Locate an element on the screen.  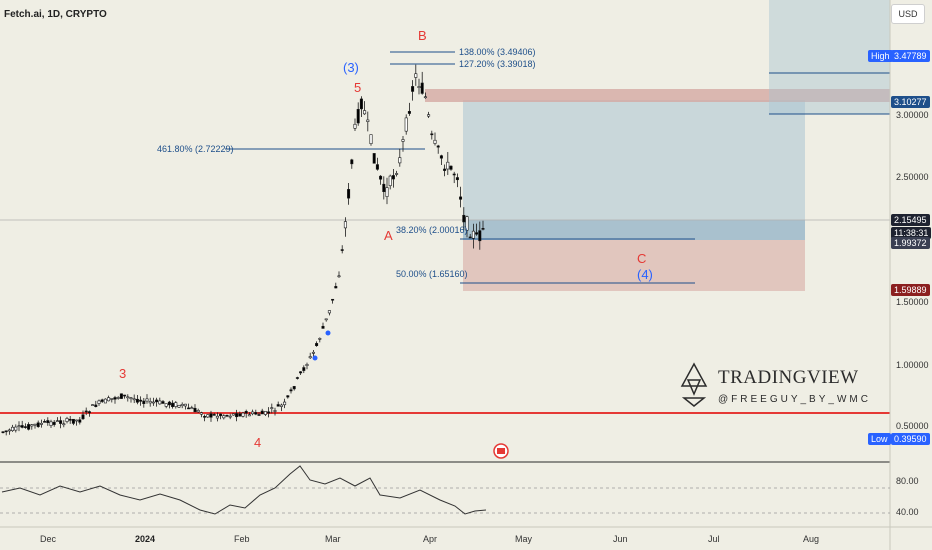
price-tick: 2.50000 is located at coordinates (912, 177).